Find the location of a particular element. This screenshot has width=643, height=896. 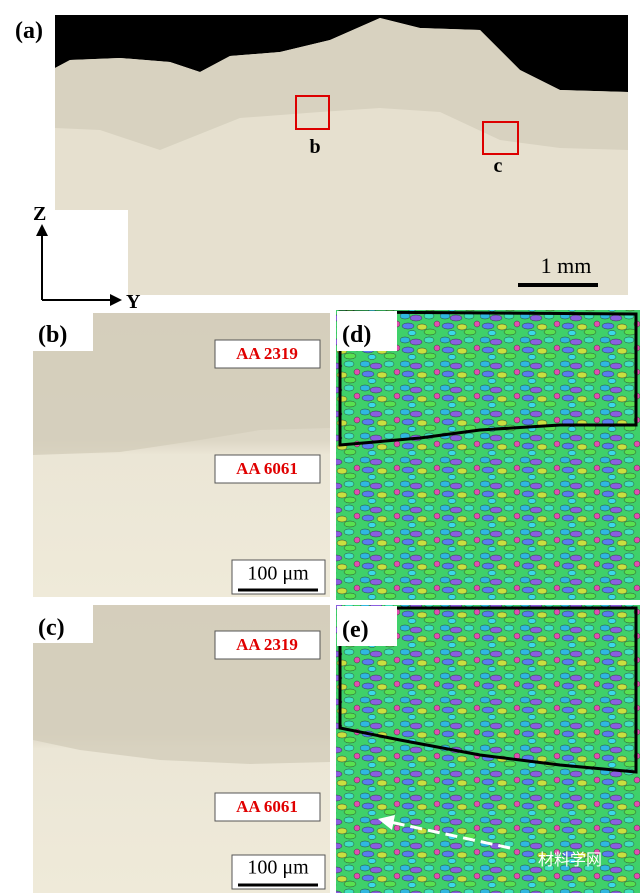

weld-zone is located at coordinates (341, 84).